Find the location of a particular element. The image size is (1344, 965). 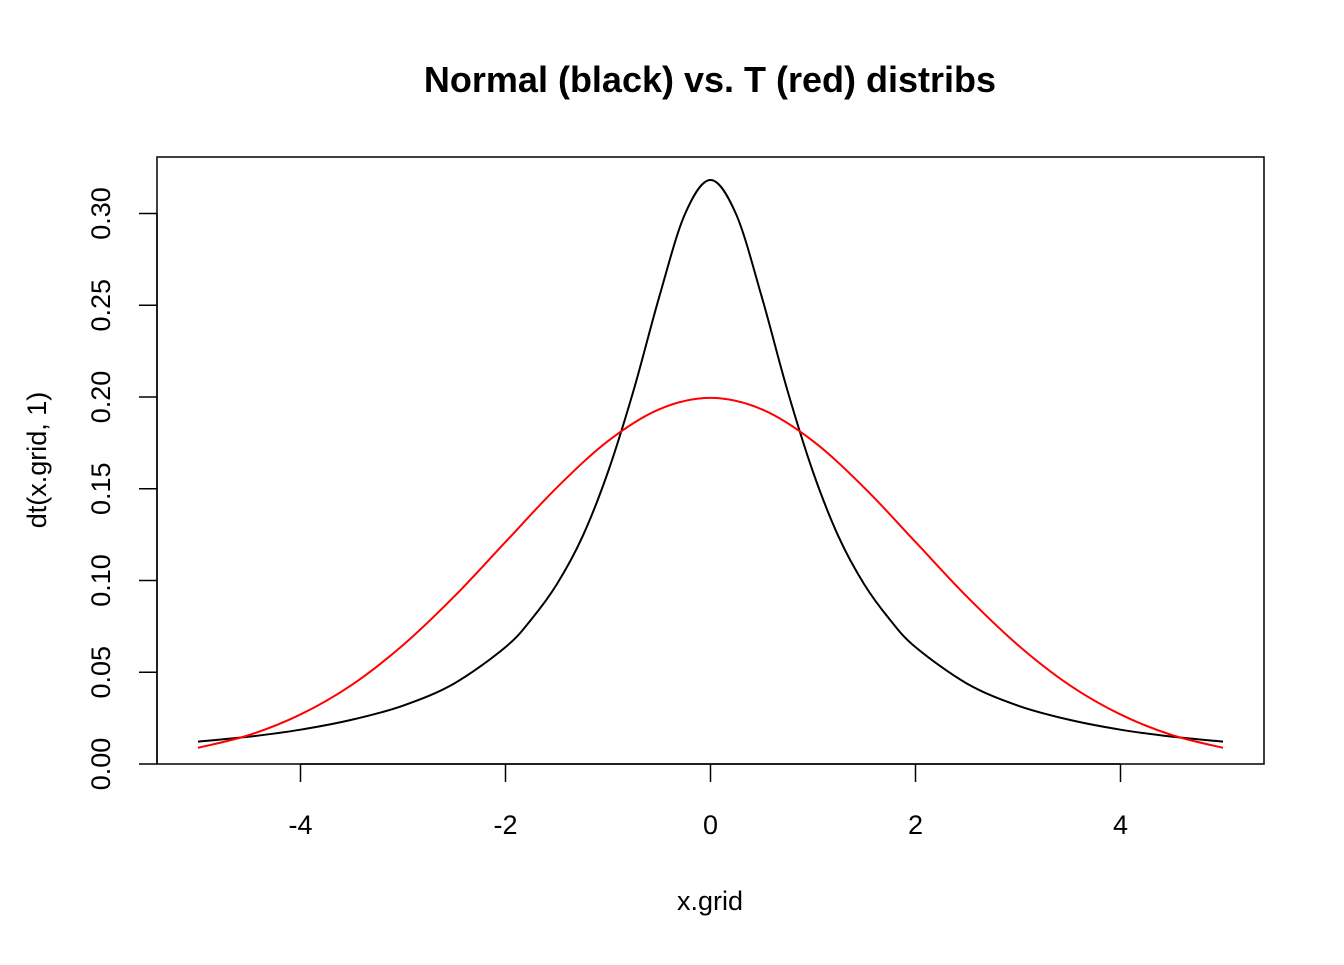

x-tick-label: 4 is located at coordinates (1120, 825).